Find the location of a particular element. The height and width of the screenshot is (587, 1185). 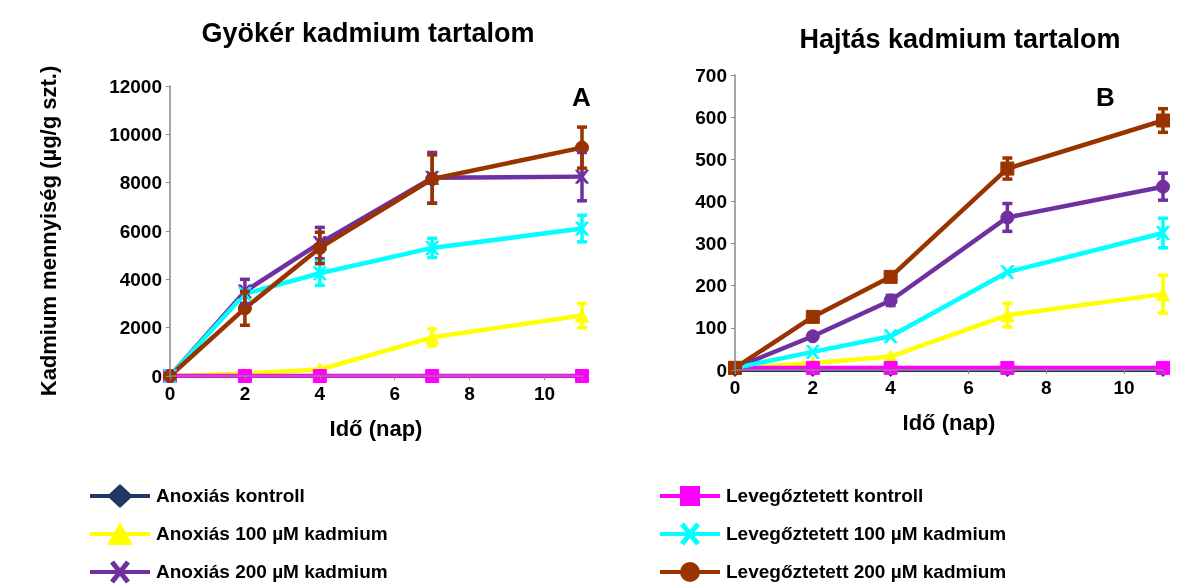

y-tick-label: 10000 is located at coordinates (135, 134).